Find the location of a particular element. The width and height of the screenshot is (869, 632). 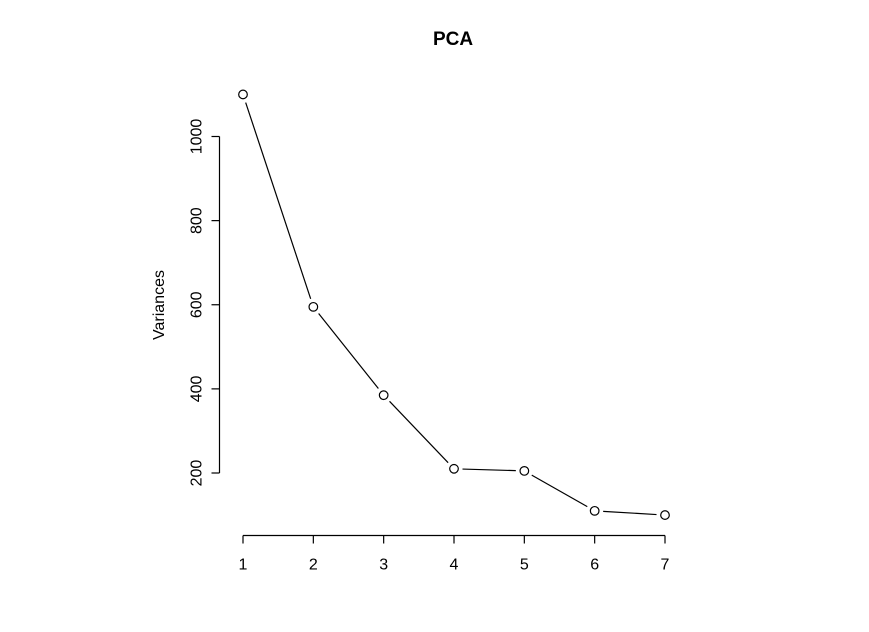

y-axis-tick-label: 400 is located at coordinates (197, 388).